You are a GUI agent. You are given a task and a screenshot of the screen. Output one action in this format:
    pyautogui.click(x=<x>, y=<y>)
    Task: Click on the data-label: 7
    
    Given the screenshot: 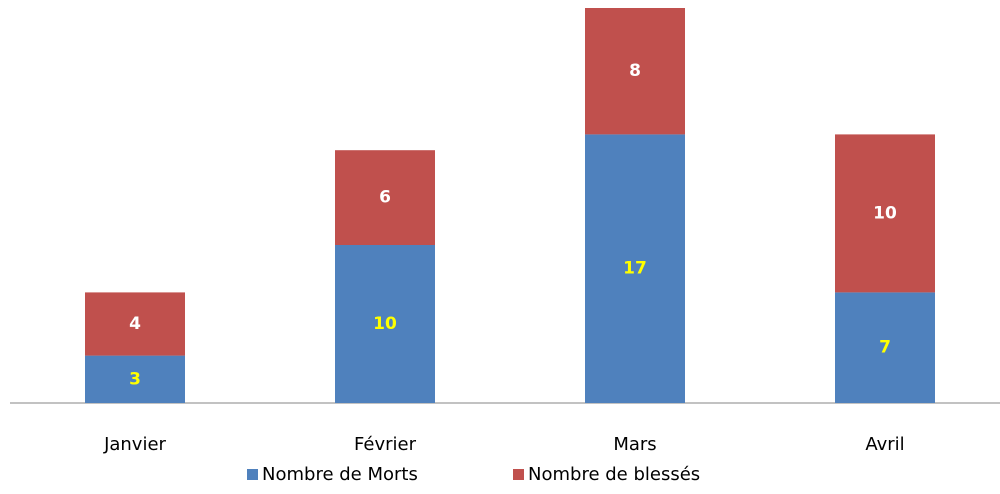 What is the action you would take?
    pyautogui.click(x=885, y=348)
    